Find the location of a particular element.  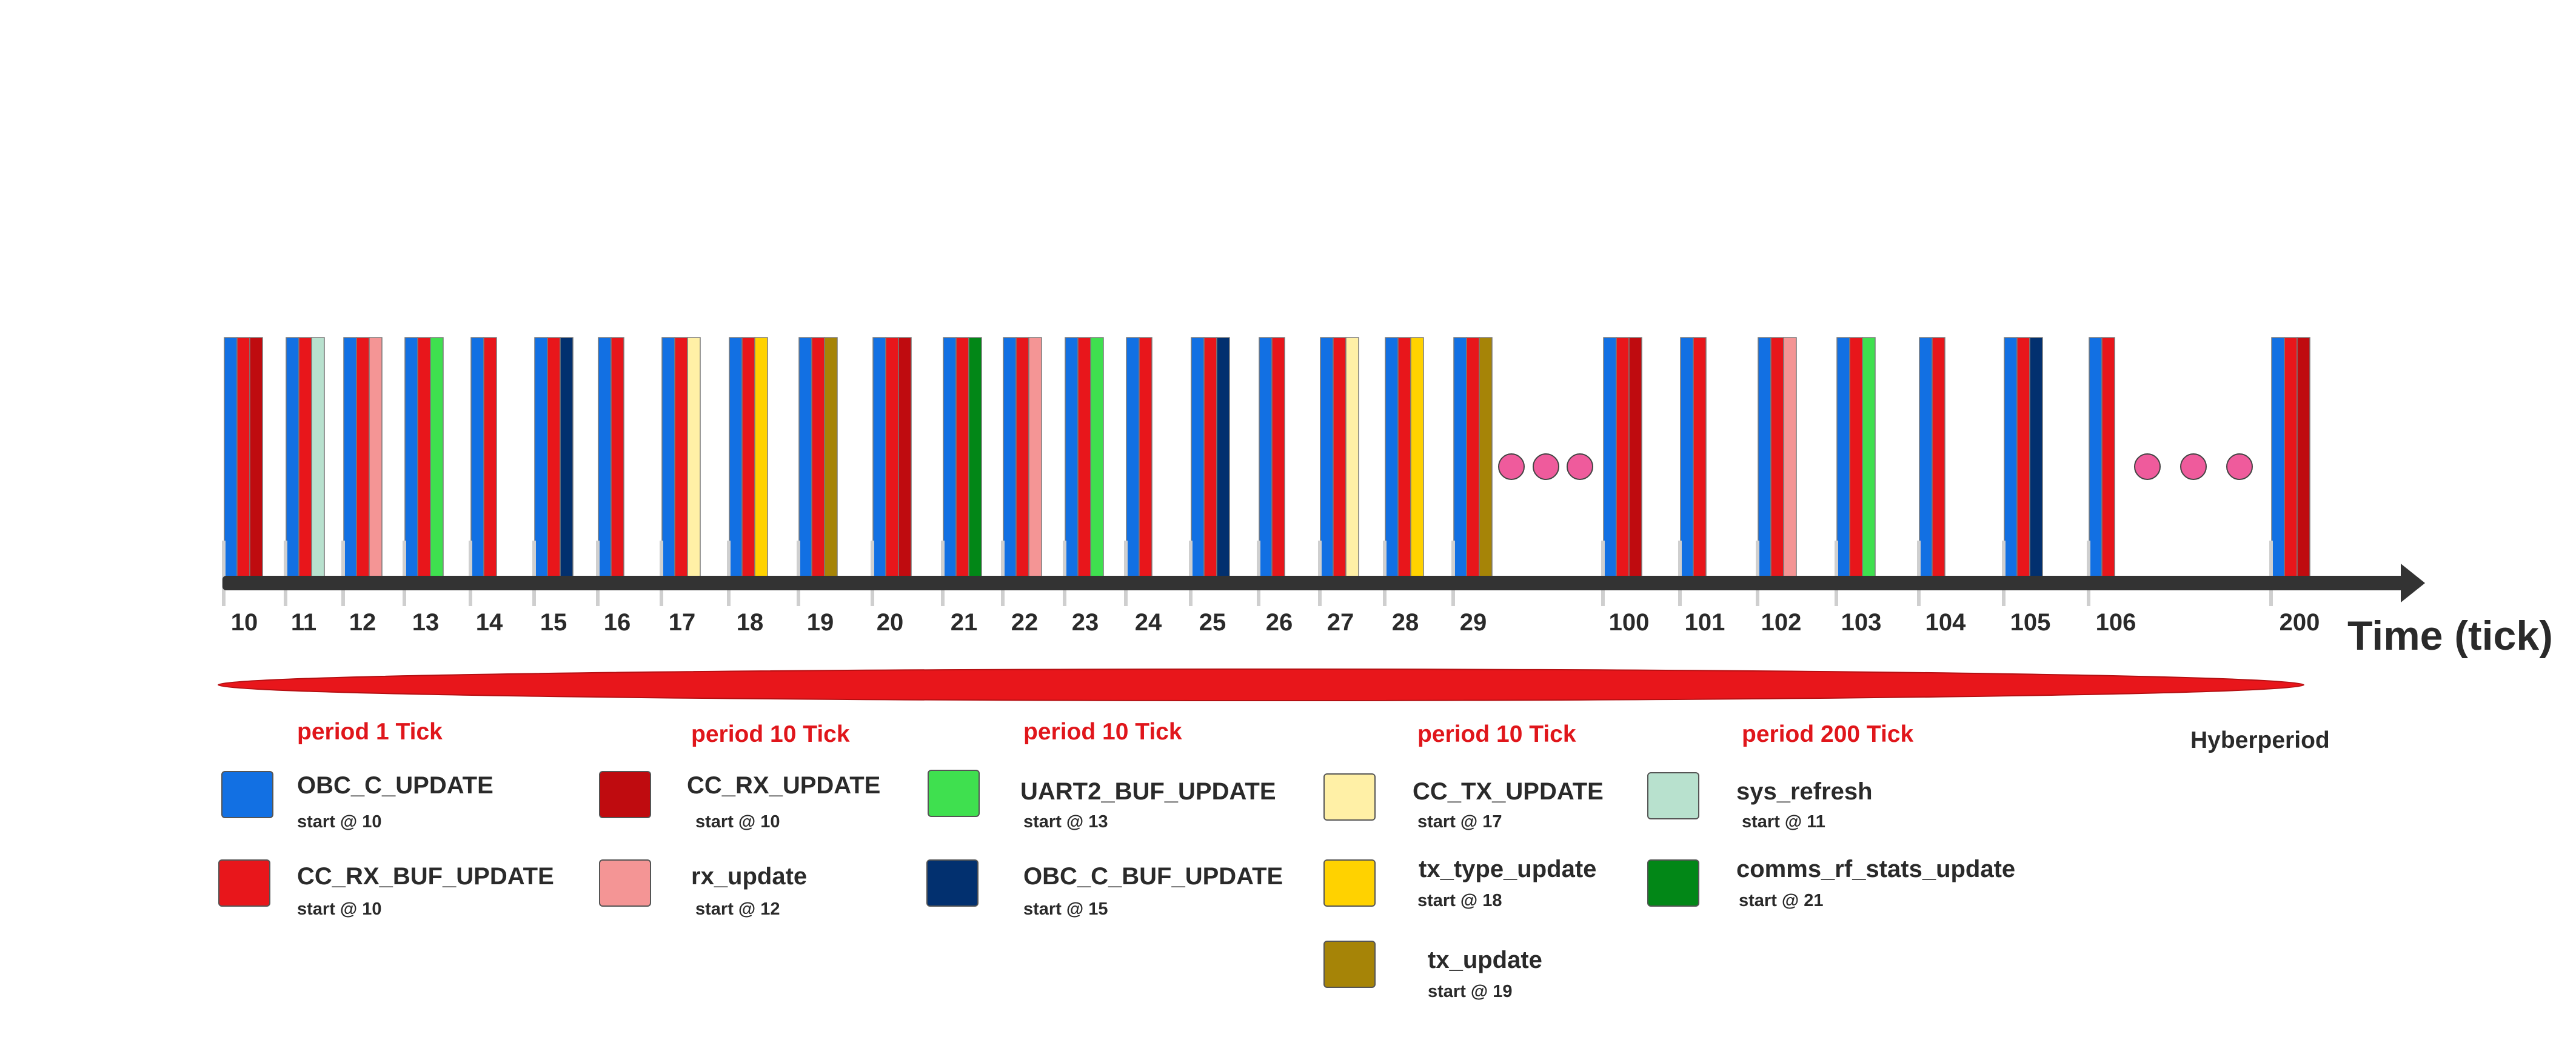

legend-swatch-sys-refresh is located at coordinates (1673, 796).